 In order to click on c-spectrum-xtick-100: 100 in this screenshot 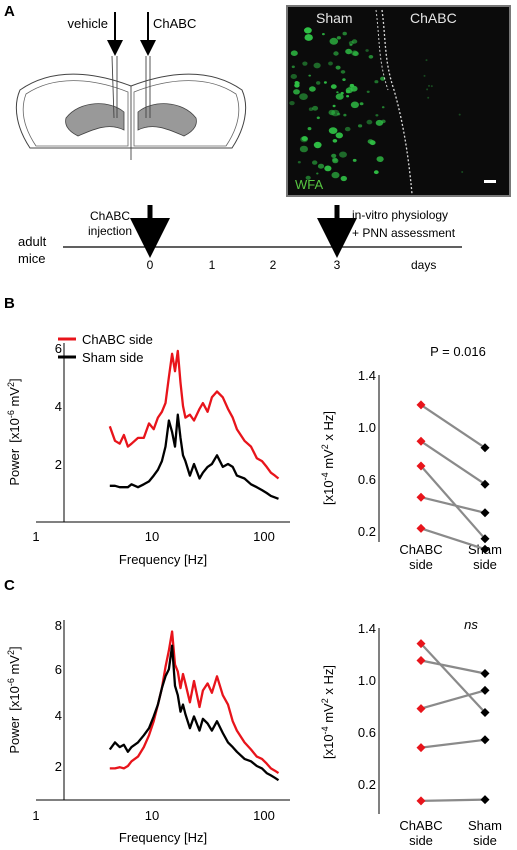, I will do `click(264, 815)`.